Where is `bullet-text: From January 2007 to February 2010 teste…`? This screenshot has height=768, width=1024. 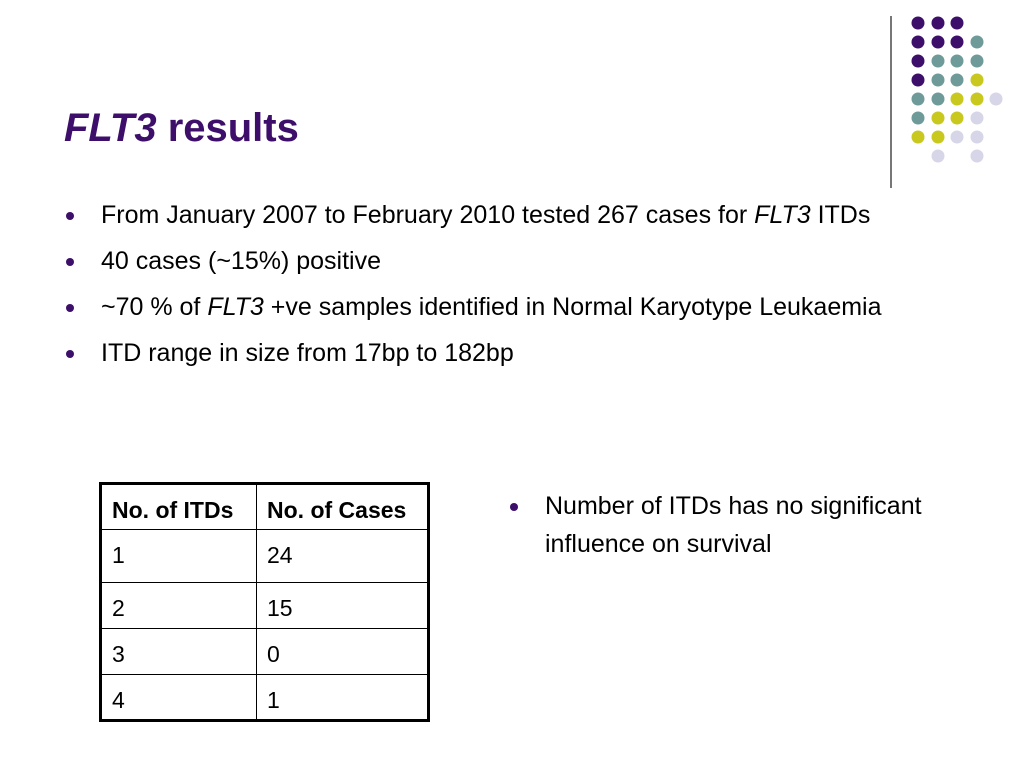
bullet-text: From January 2007 to February 2010 teste… is located at coordinates (428, 215).